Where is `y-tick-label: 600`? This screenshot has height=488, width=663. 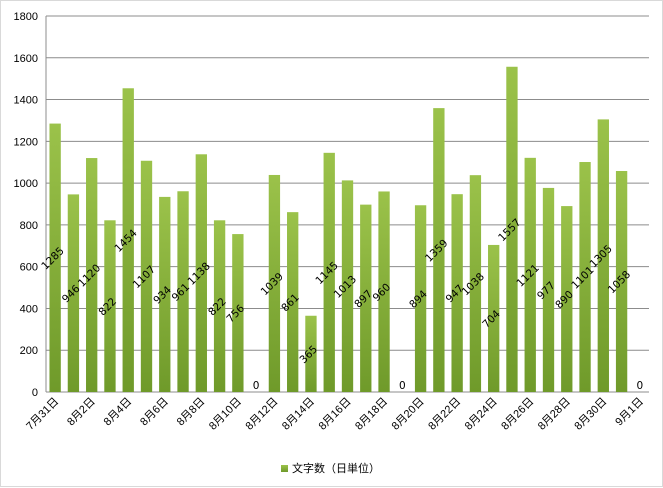 y-tick-label: 600 is located at coordinates (29, 268).